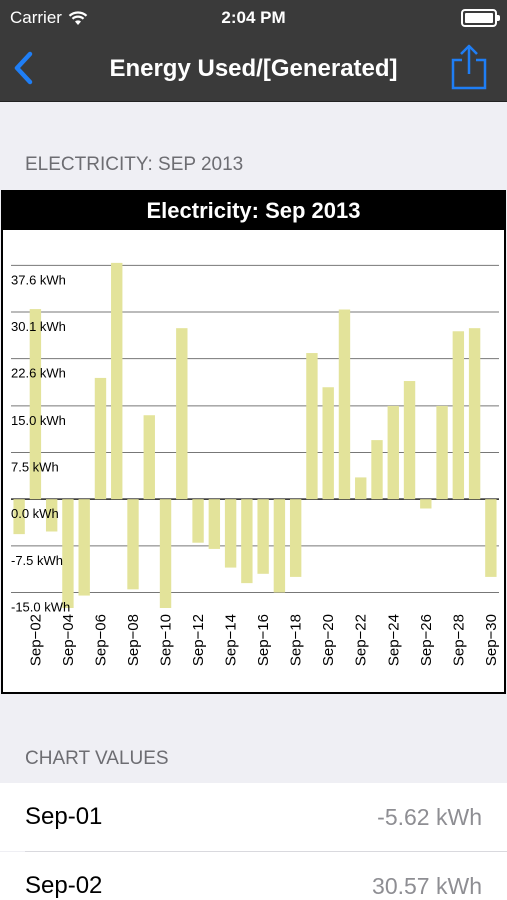 The height and width of the screenshot is (900, 507). I want to click on x-tick-label: Sep−30, so click(491, 640).